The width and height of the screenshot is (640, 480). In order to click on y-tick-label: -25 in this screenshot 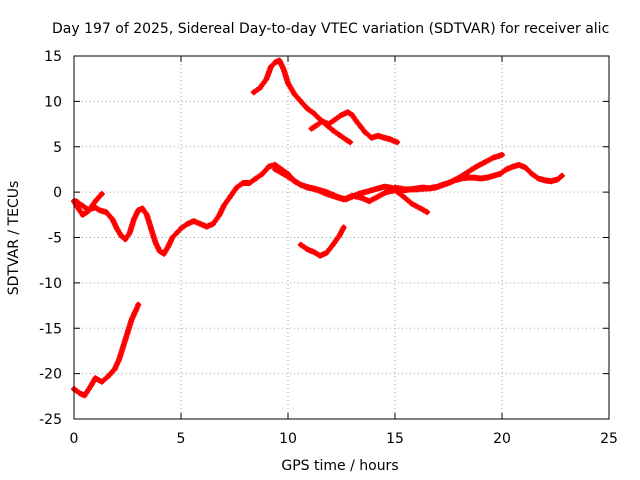, I will do `click(50, 420)`.